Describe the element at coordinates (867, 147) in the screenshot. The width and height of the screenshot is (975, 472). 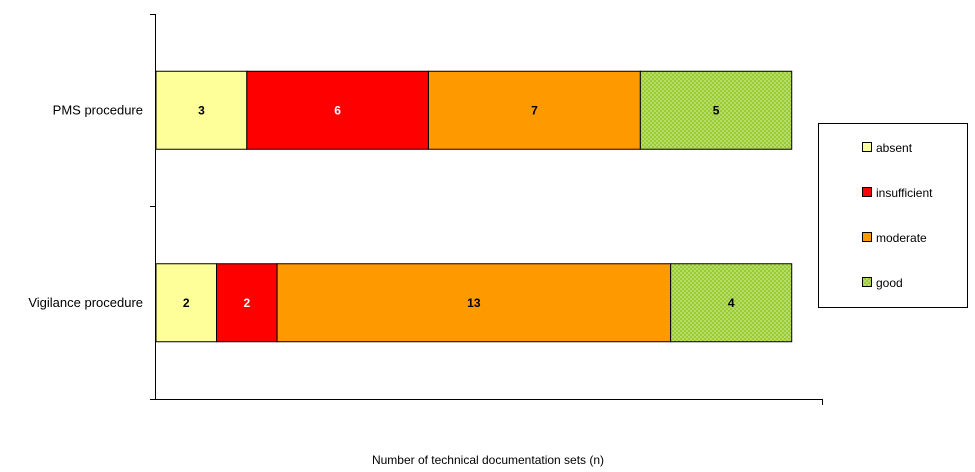
I see `legend-swatch-absent` at that location.